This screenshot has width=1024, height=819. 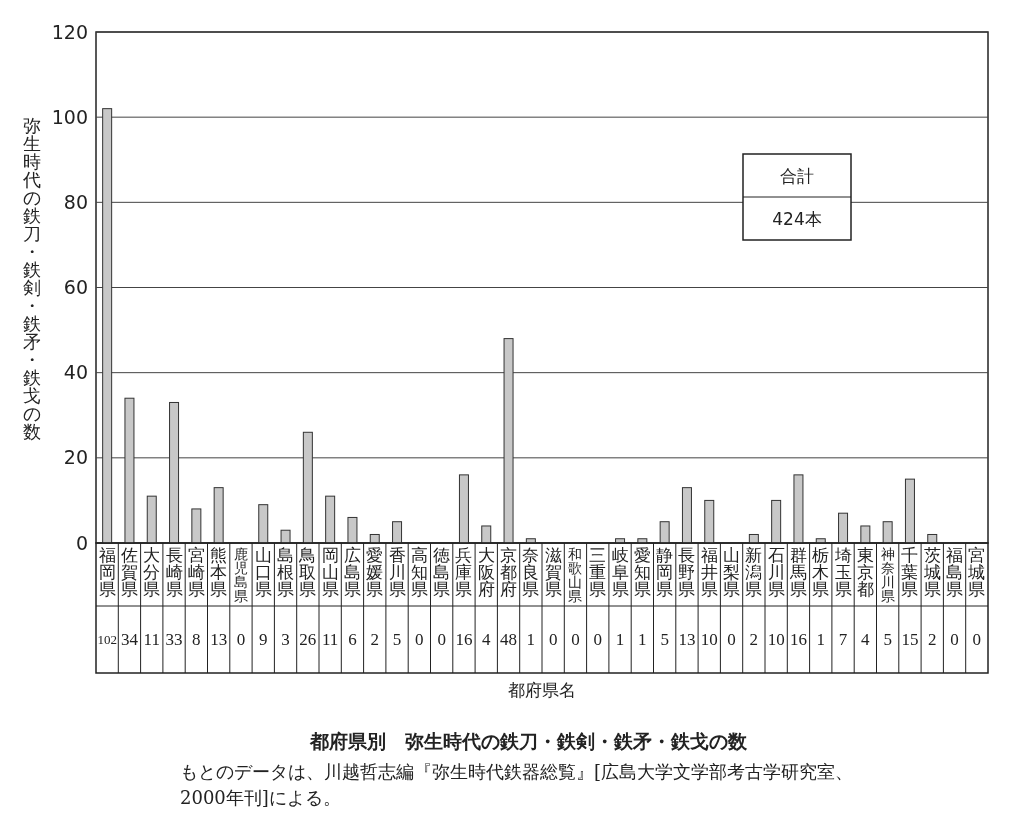 What do you see at coordinates (843, 640) in the screenshot?
I see `data-label: 7` at bounding box center [843, 640].